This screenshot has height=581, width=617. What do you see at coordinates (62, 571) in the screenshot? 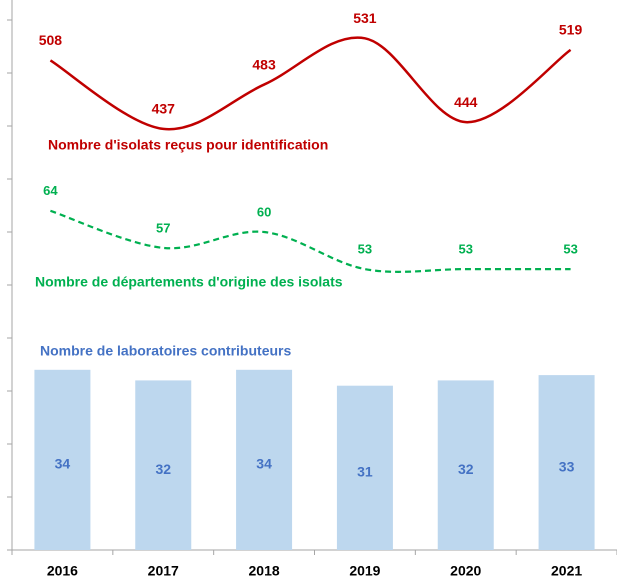
I see `x-tick-label: 2016` at bounding box center [62, 571].